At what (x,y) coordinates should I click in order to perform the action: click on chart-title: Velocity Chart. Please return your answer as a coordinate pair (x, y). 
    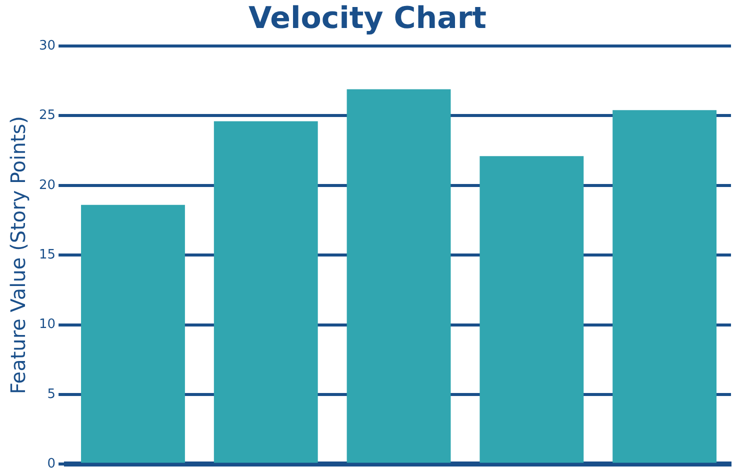
    Looking at the image, I should click on (367, 18).